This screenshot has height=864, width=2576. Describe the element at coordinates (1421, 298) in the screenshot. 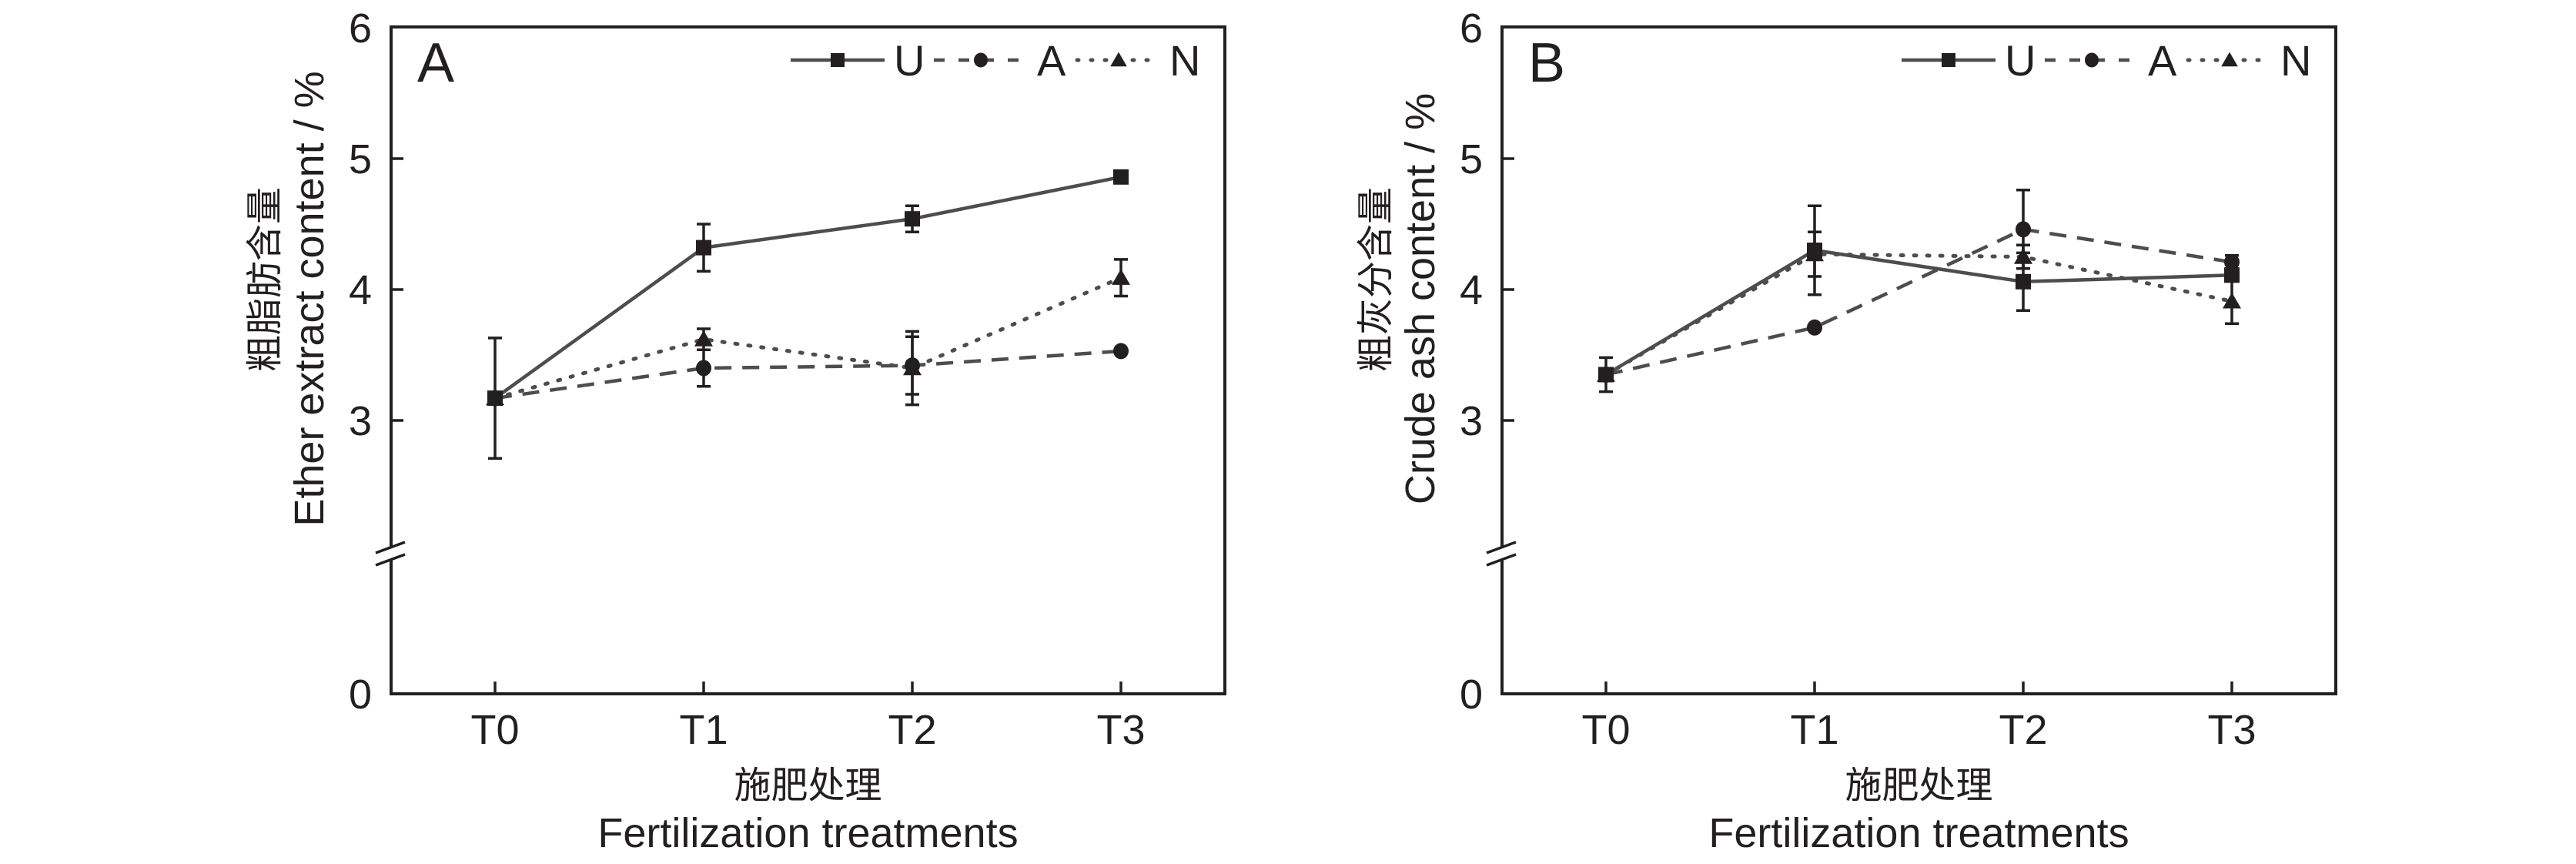

I see `y-axis-label: Crude ash content / %` at that location.